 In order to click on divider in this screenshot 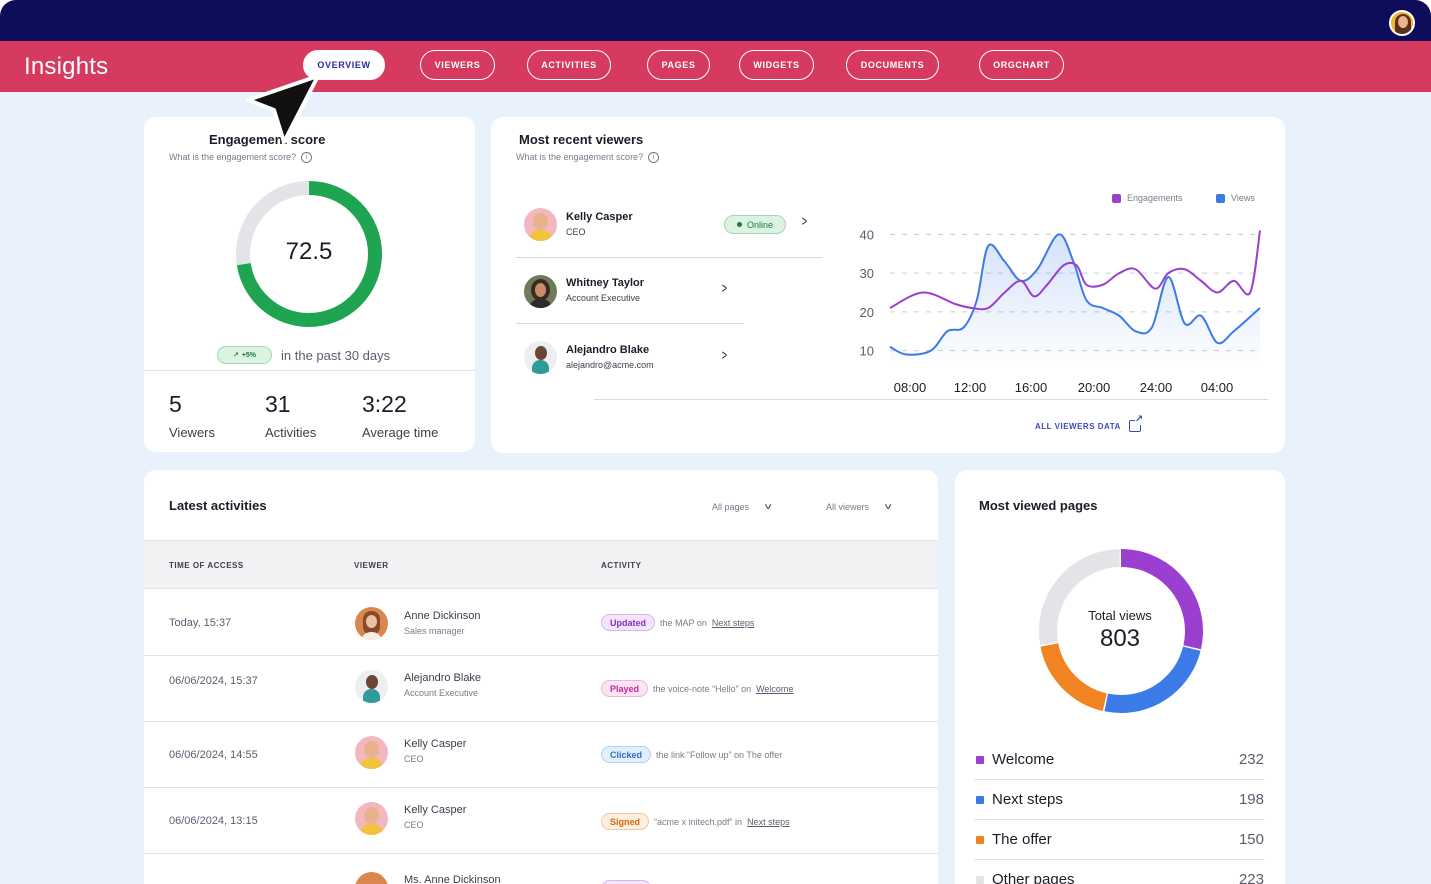, I will do `click(309, 370)`.